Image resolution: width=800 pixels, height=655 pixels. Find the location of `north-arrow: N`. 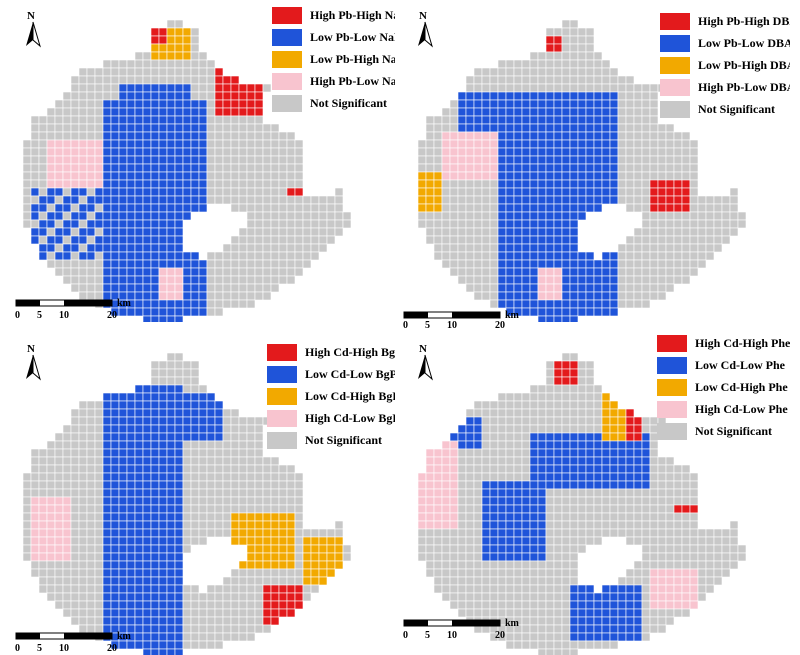

north-arrow: N is located at coordinates (425, 363).